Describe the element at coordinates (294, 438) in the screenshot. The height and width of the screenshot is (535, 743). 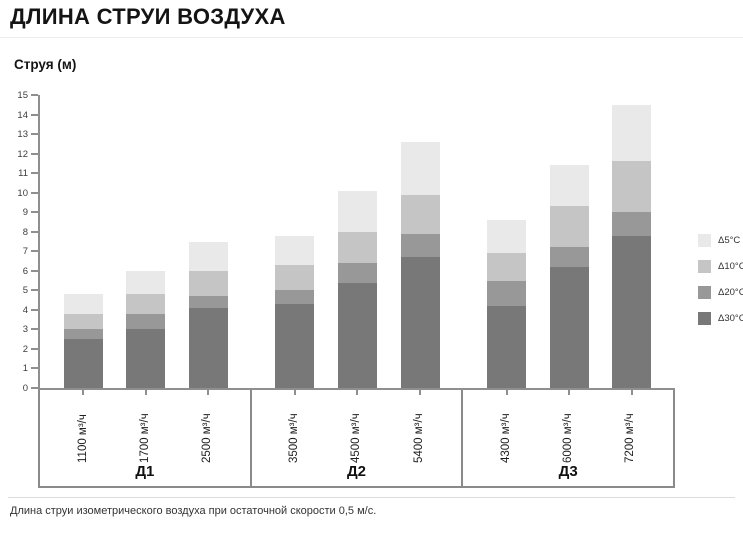
I see `flow-rate-label-text: 3500 м³/ч` at that location.